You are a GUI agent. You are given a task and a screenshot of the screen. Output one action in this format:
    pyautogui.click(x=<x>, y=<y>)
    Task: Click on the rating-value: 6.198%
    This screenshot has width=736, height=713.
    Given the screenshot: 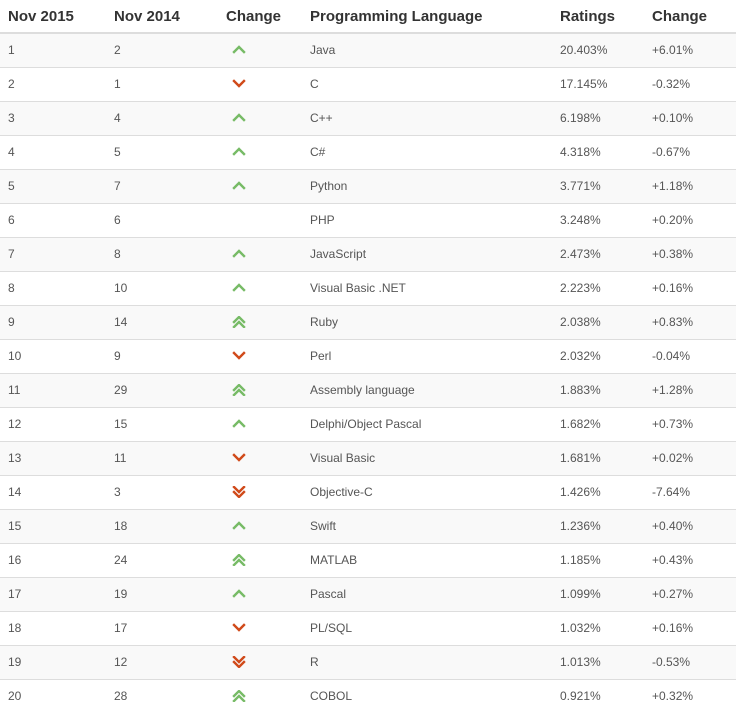 What is the action you would take?
    pyautogui.click(x=598, y=117)
    